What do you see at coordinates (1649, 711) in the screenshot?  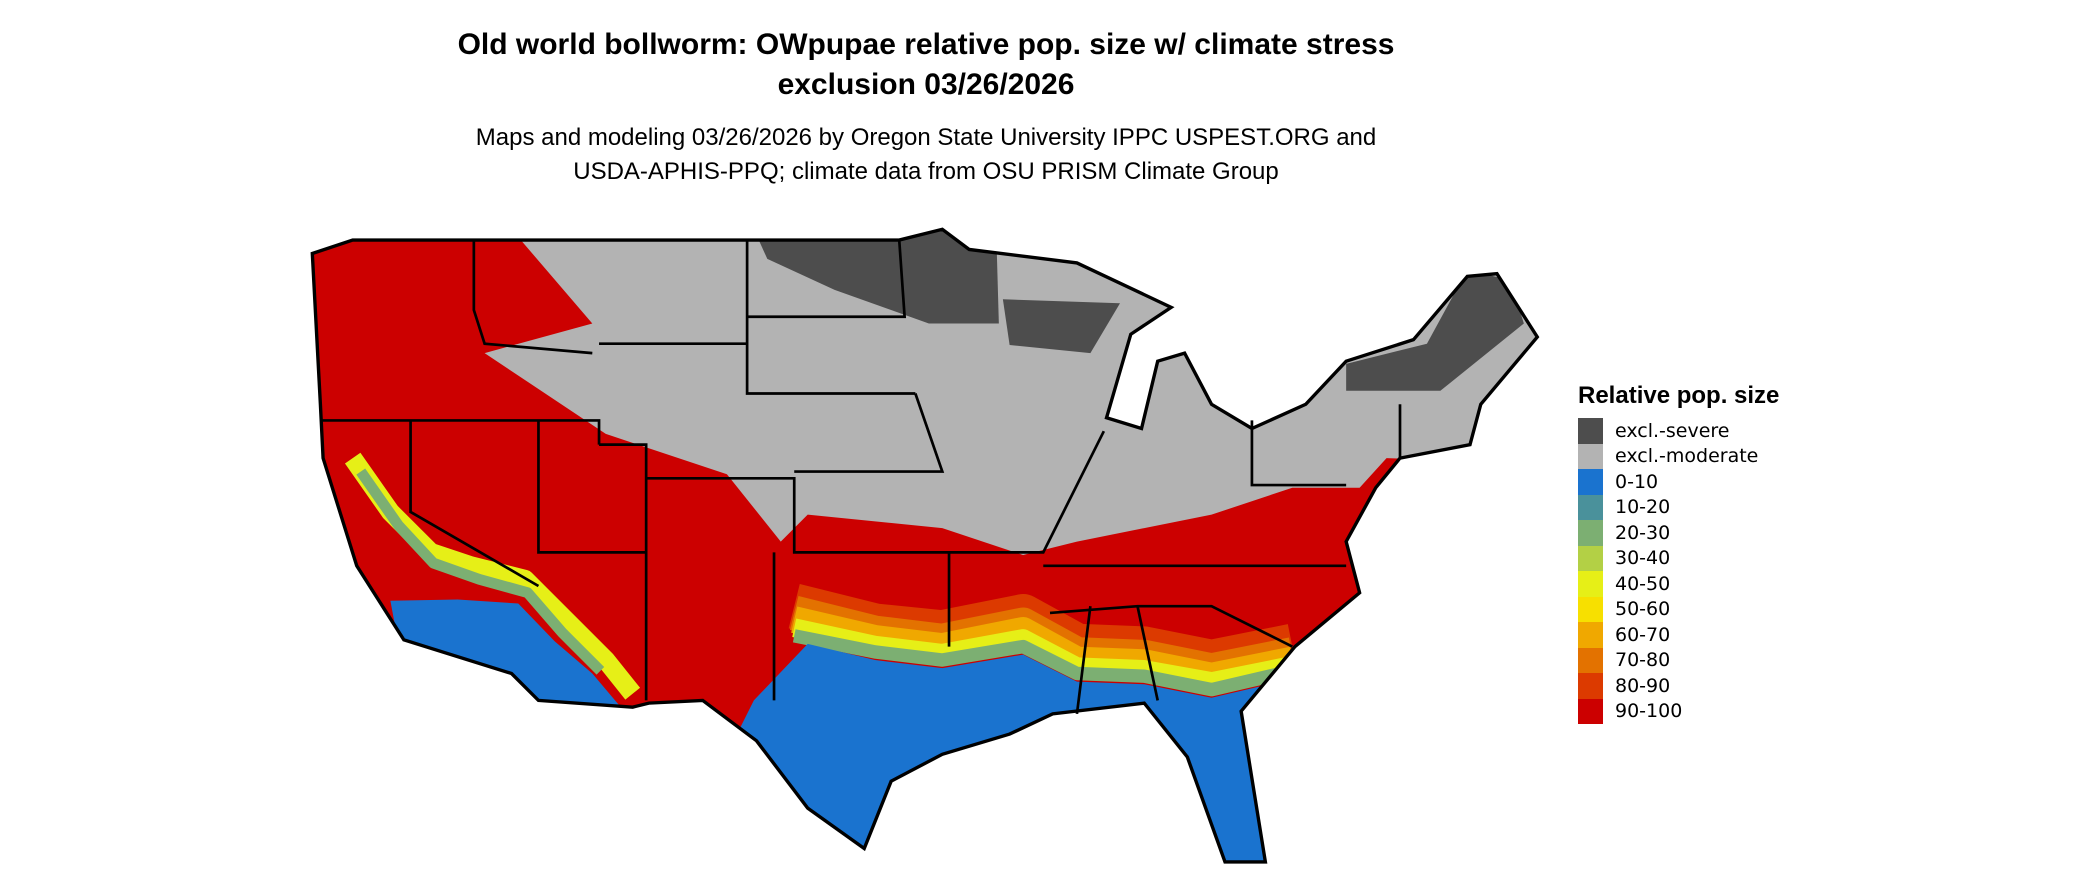 I see `legend-label: 90-100` at bounding box center [1649, 711].